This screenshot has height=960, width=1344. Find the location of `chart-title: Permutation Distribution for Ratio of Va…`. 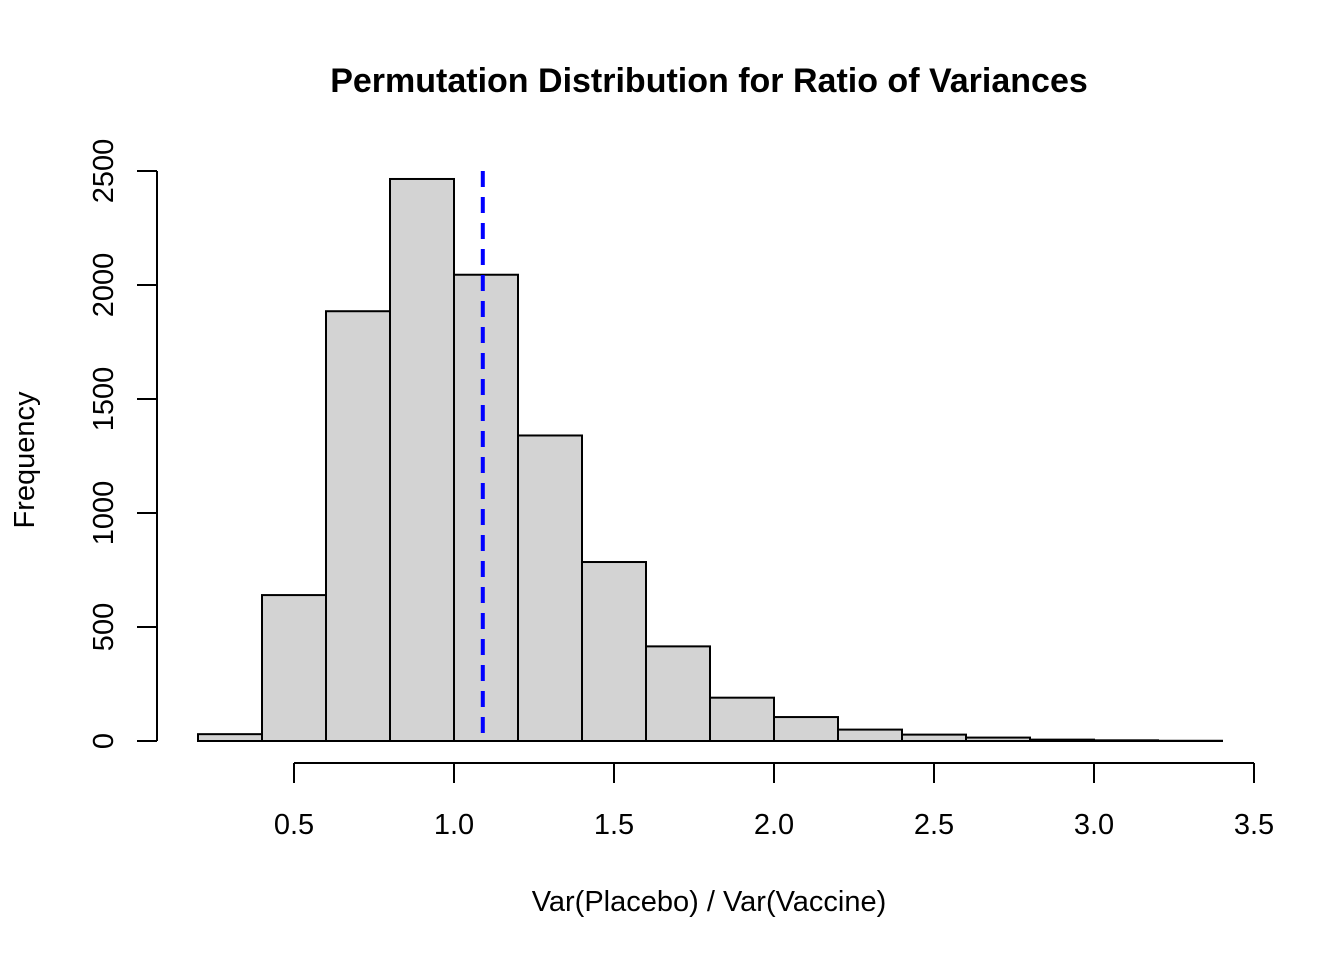

chart-title: Permutation Distribution for Ratio of Va… is located at coordinates (709, 81).